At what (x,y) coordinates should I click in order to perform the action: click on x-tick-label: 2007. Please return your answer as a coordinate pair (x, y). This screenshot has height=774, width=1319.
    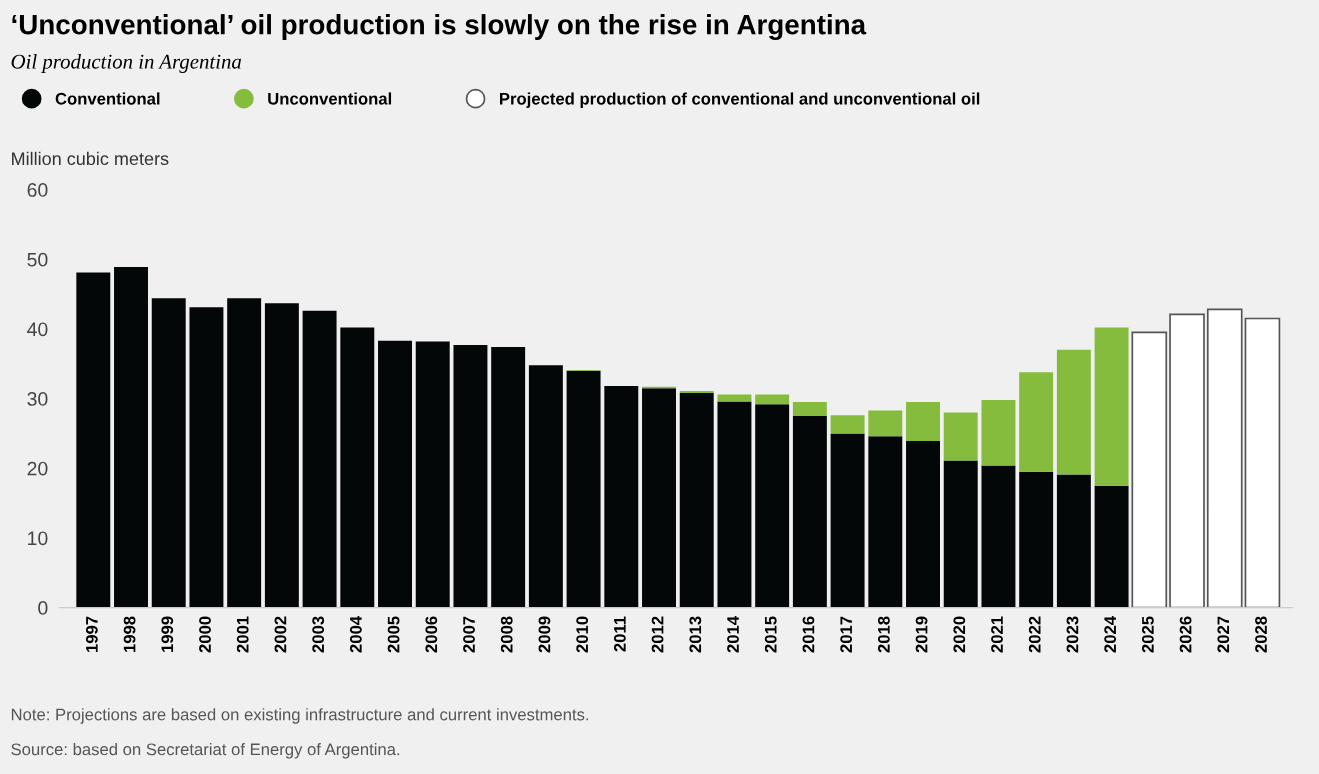
    Looking at the image, I should click on (469, 634).